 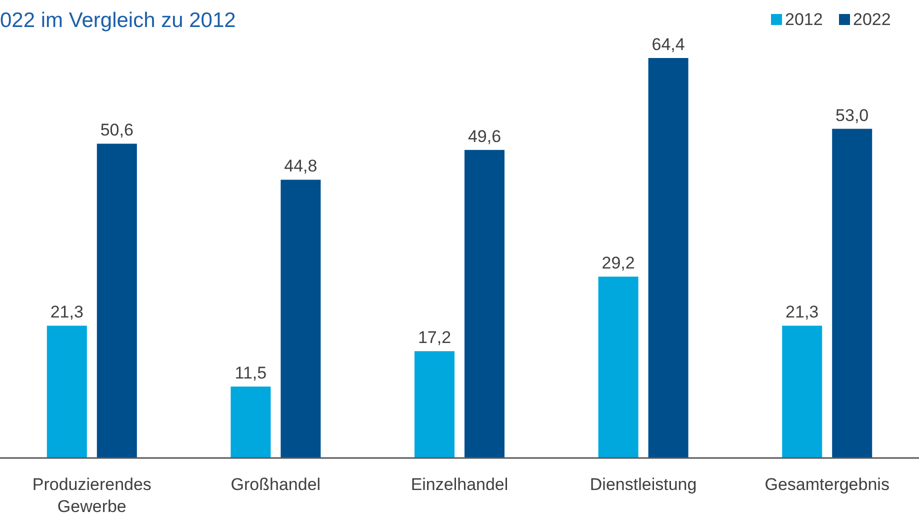 I want to click on data-label: 50,6, so click(x=117, y=130).